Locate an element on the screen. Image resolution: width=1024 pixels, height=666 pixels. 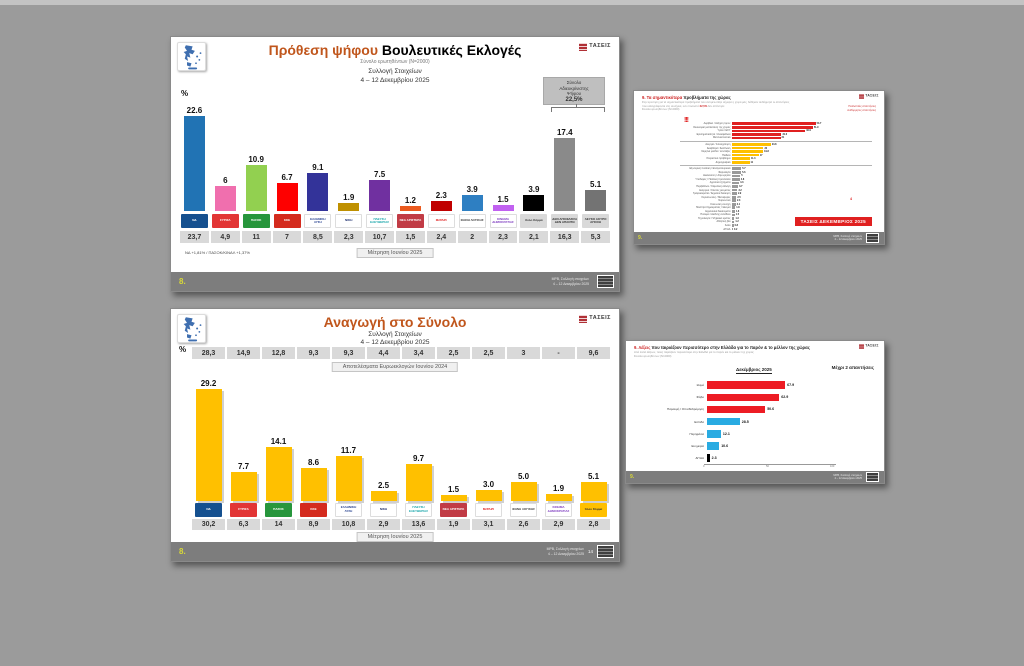
previous-value-cell: 3,1 is located at coordinates (488, 524).